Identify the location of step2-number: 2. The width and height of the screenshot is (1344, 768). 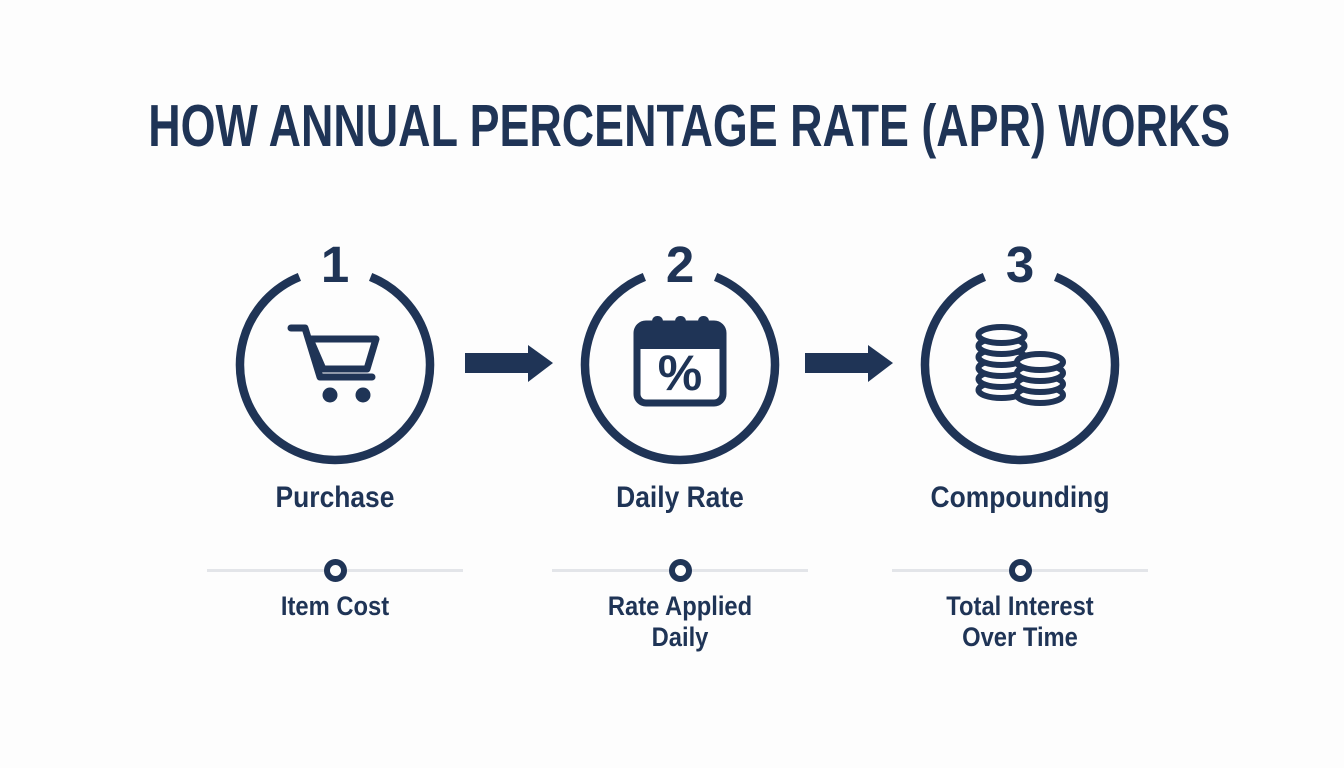
(680, 265).